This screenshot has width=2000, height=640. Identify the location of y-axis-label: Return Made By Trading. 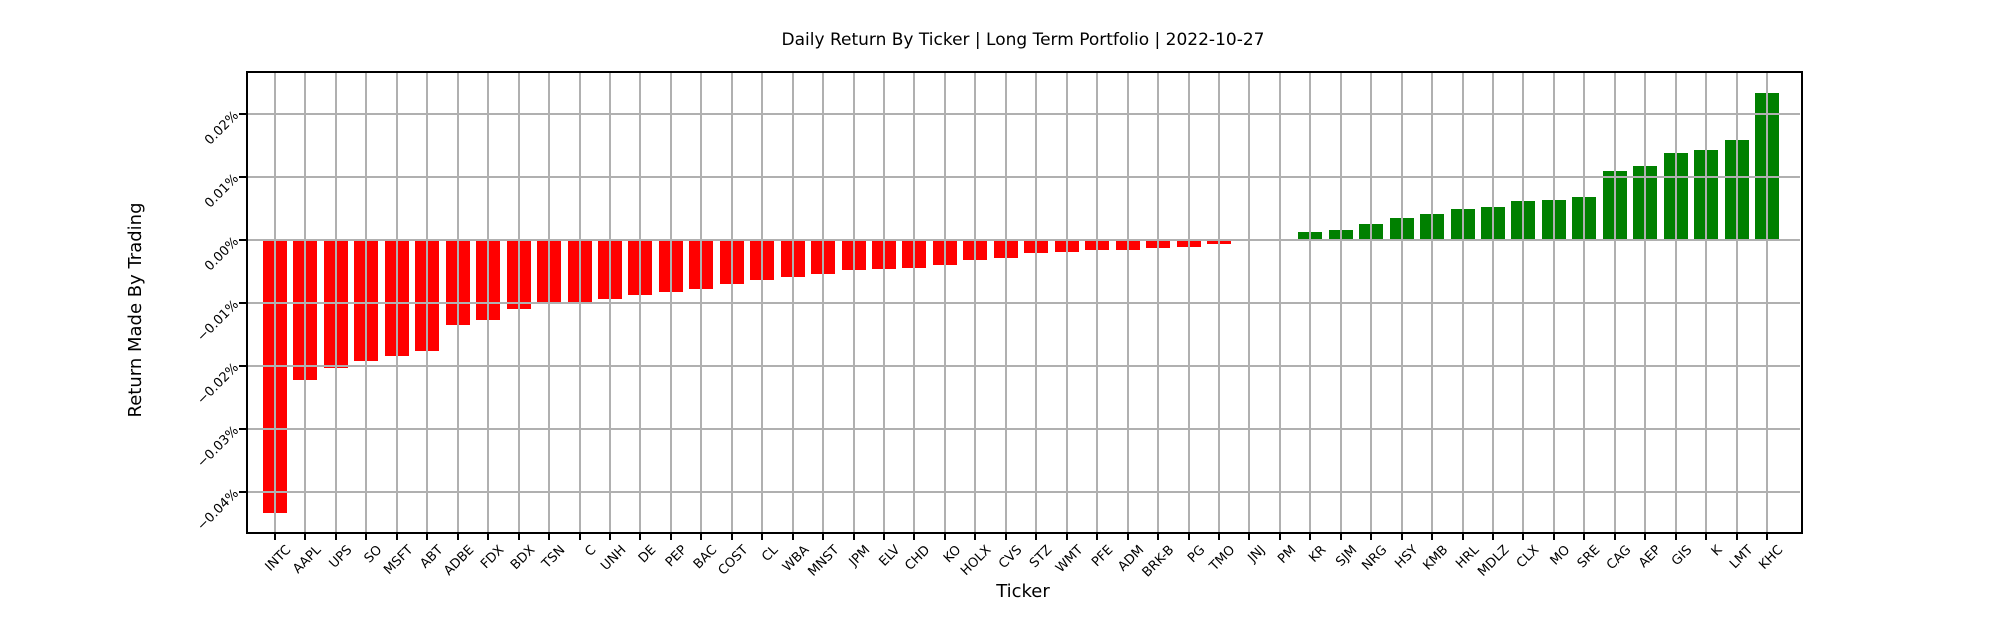
(135, 310).